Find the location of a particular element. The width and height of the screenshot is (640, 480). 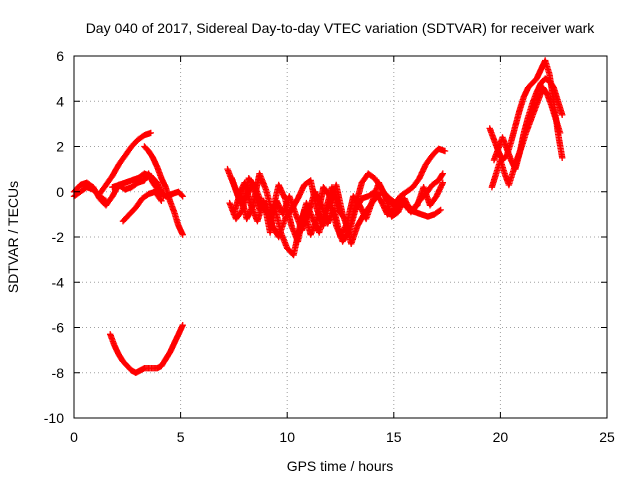

x-tick-label: 20 is located at coordinates (501, 437).